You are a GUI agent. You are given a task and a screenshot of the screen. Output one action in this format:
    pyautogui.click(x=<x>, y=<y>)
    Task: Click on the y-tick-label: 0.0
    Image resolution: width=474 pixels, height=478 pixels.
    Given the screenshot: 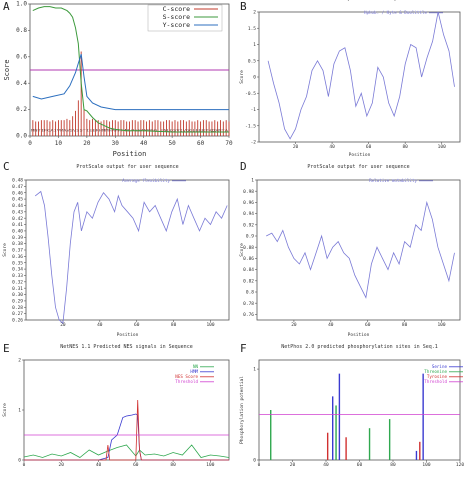 What is the action you would take?
    pyautogui.click(x=21, y=136)
    